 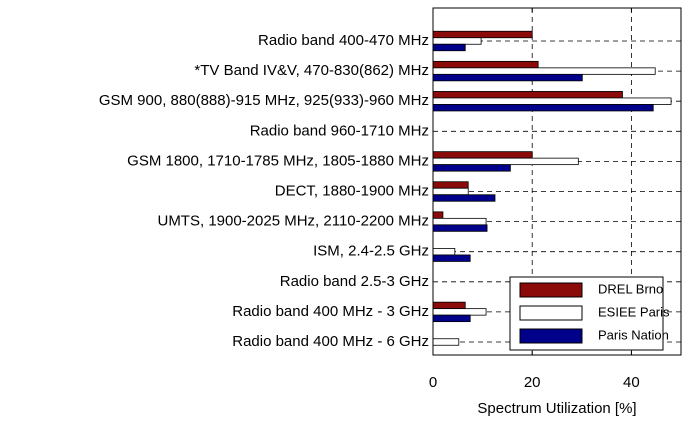 I want to click on legend-label: ESIEE Paris, so click(x=634, y=311).